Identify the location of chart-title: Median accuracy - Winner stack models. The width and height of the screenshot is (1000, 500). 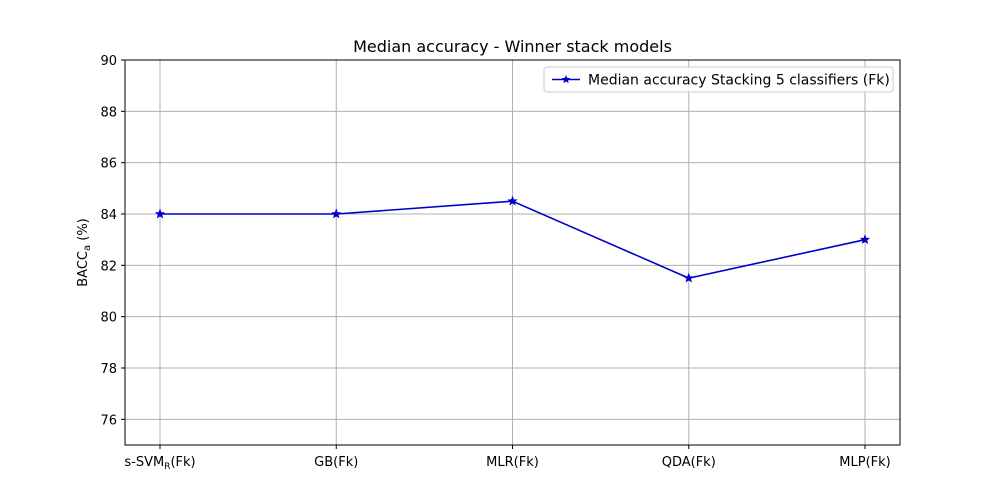
(512, 46).